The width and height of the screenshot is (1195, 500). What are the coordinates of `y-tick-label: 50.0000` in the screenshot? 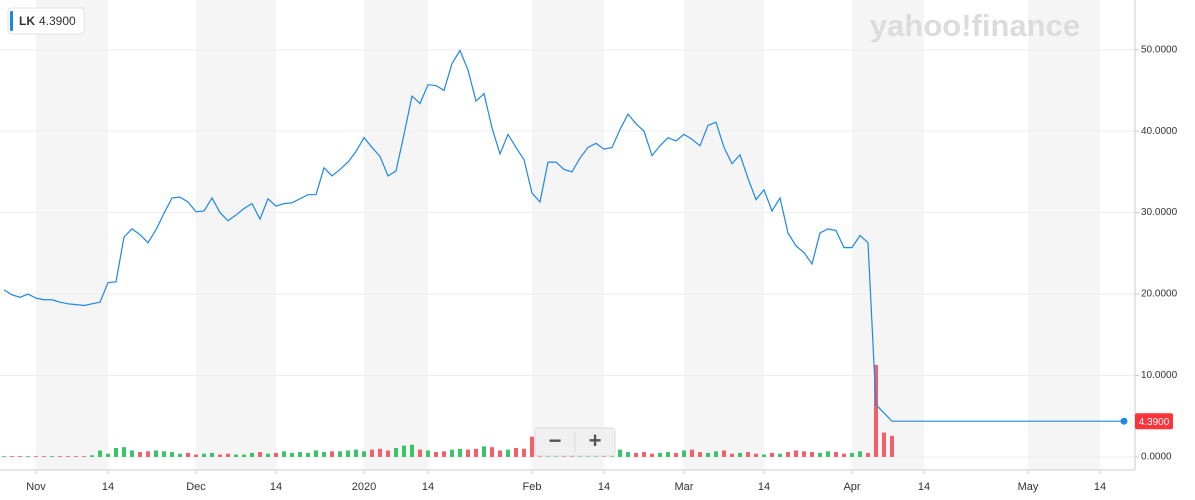 It's located at (1159, 49).